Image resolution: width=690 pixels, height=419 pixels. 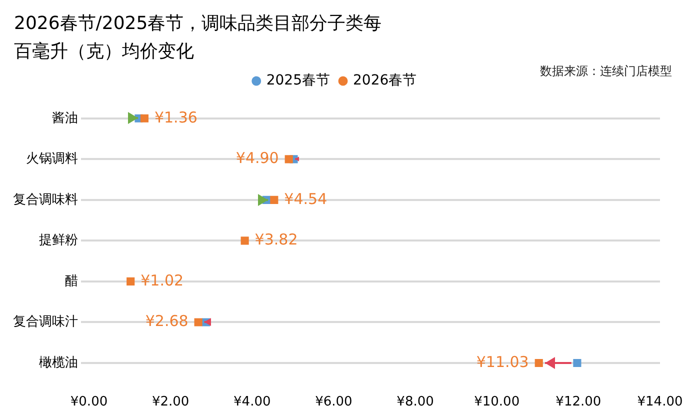 What do you see at coordinates (52, 159) in the screenshot?
I see `y-tick-label: 火锅调料` at bounding box center [52, 159].